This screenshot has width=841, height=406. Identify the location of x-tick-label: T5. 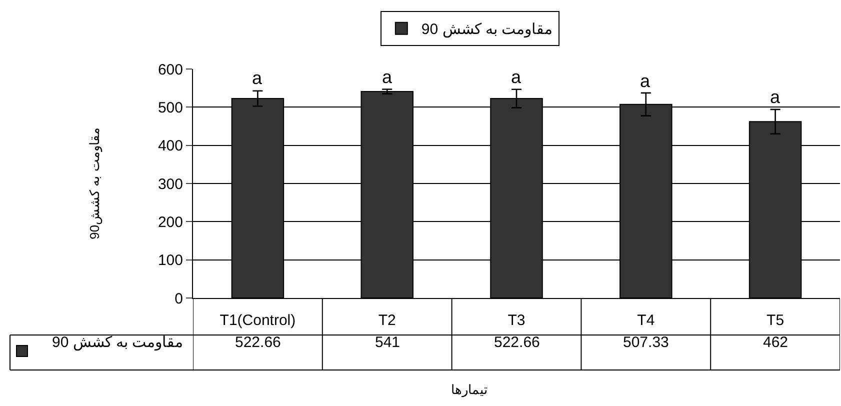
(775, 320).